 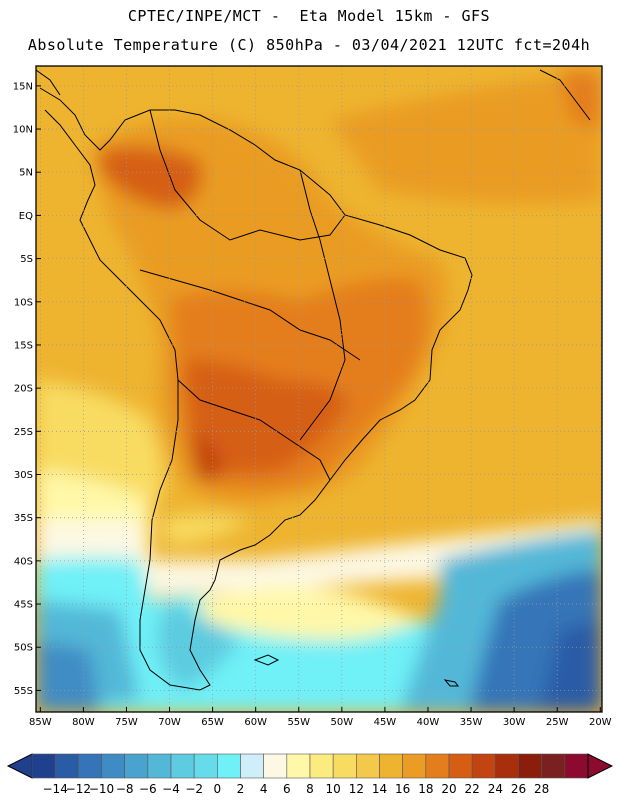 What do you see at coordinates (298, 722) in the screenshot?
I see `lon-label: 55W` at bounding box center [298, 722].